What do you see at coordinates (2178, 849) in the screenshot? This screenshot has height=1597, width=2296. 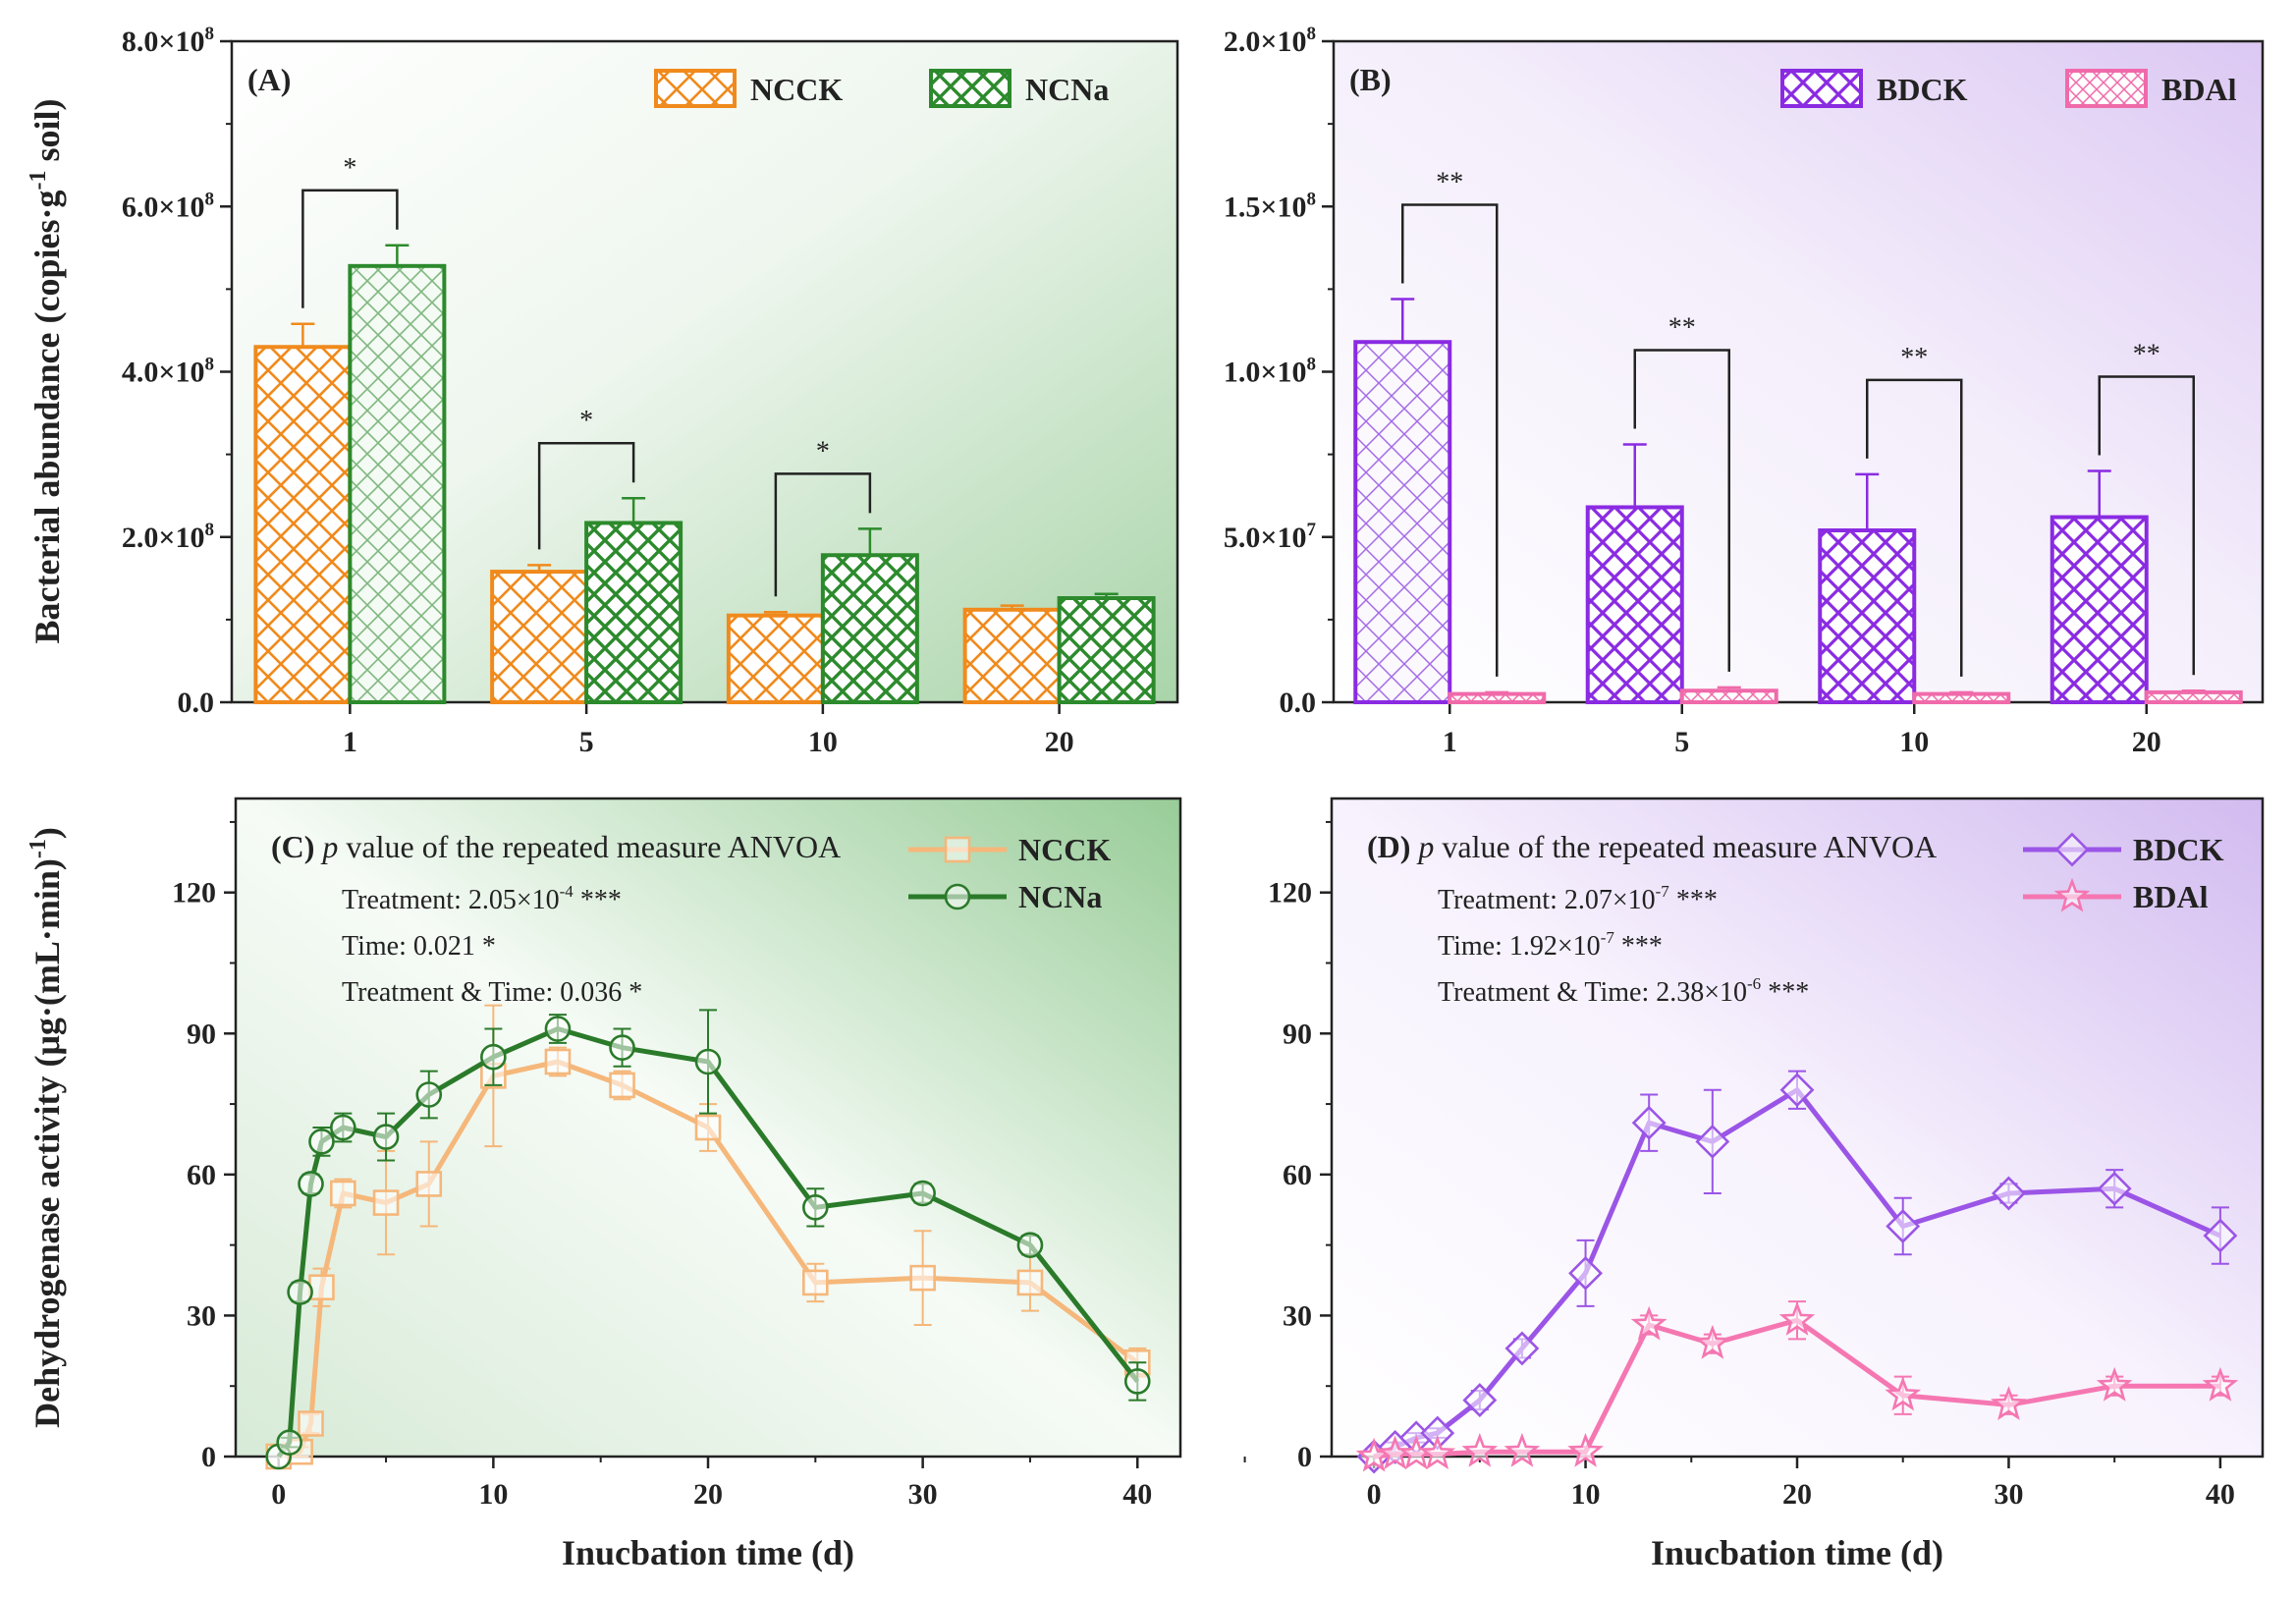 I see `legend-label: BDCK` at bounding box center [2178, 849].